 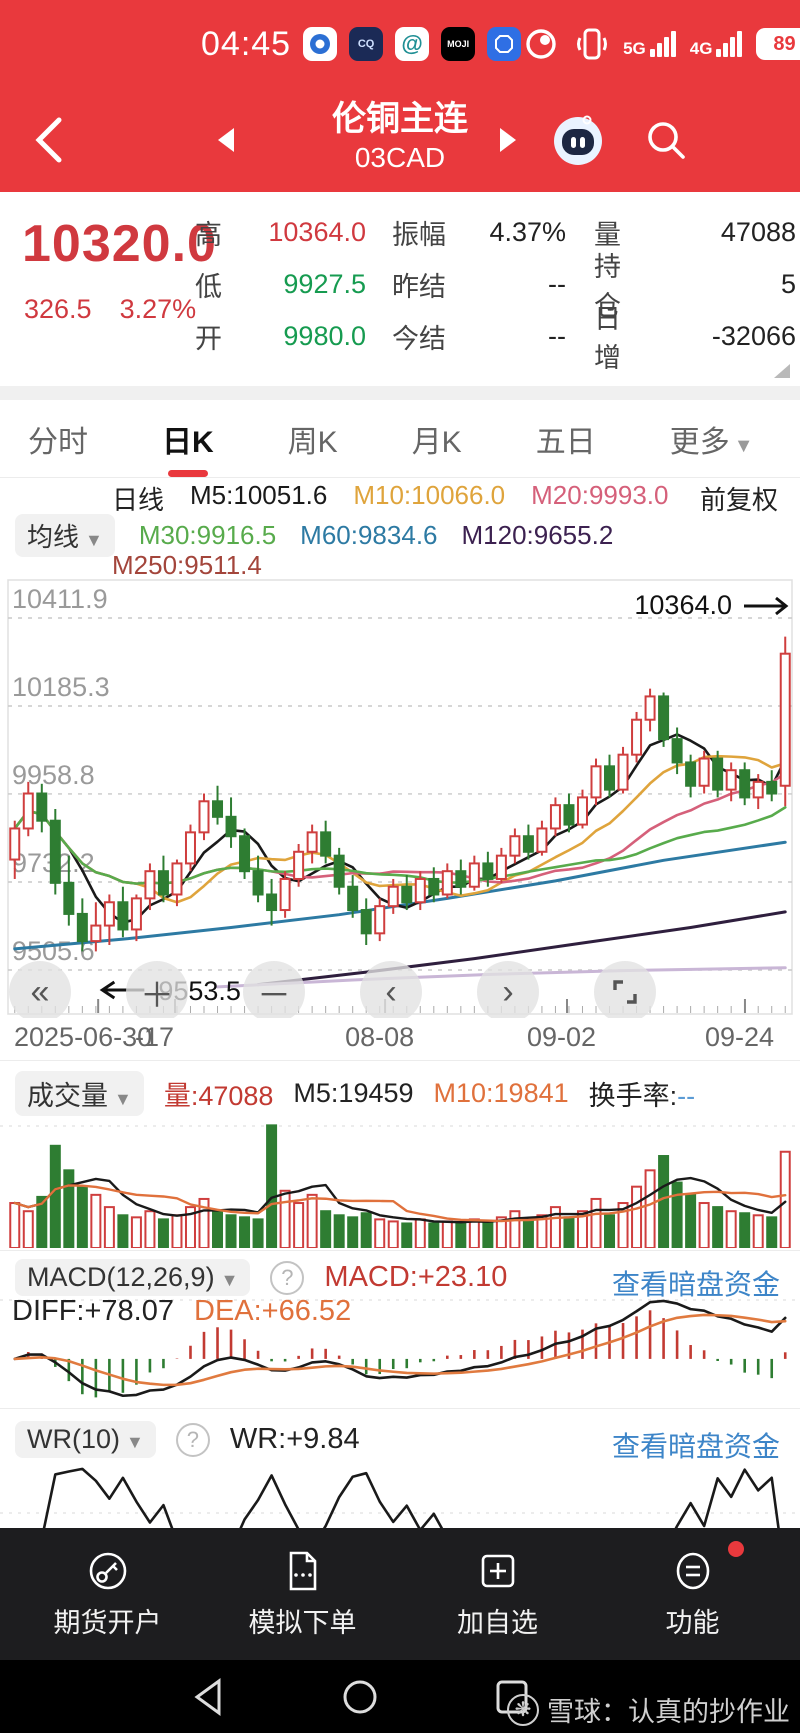 What do you see at coordinates (324, 283) in the screenshot?
I see `field-value-low: 9927.5` at bounding box center [324, 283].